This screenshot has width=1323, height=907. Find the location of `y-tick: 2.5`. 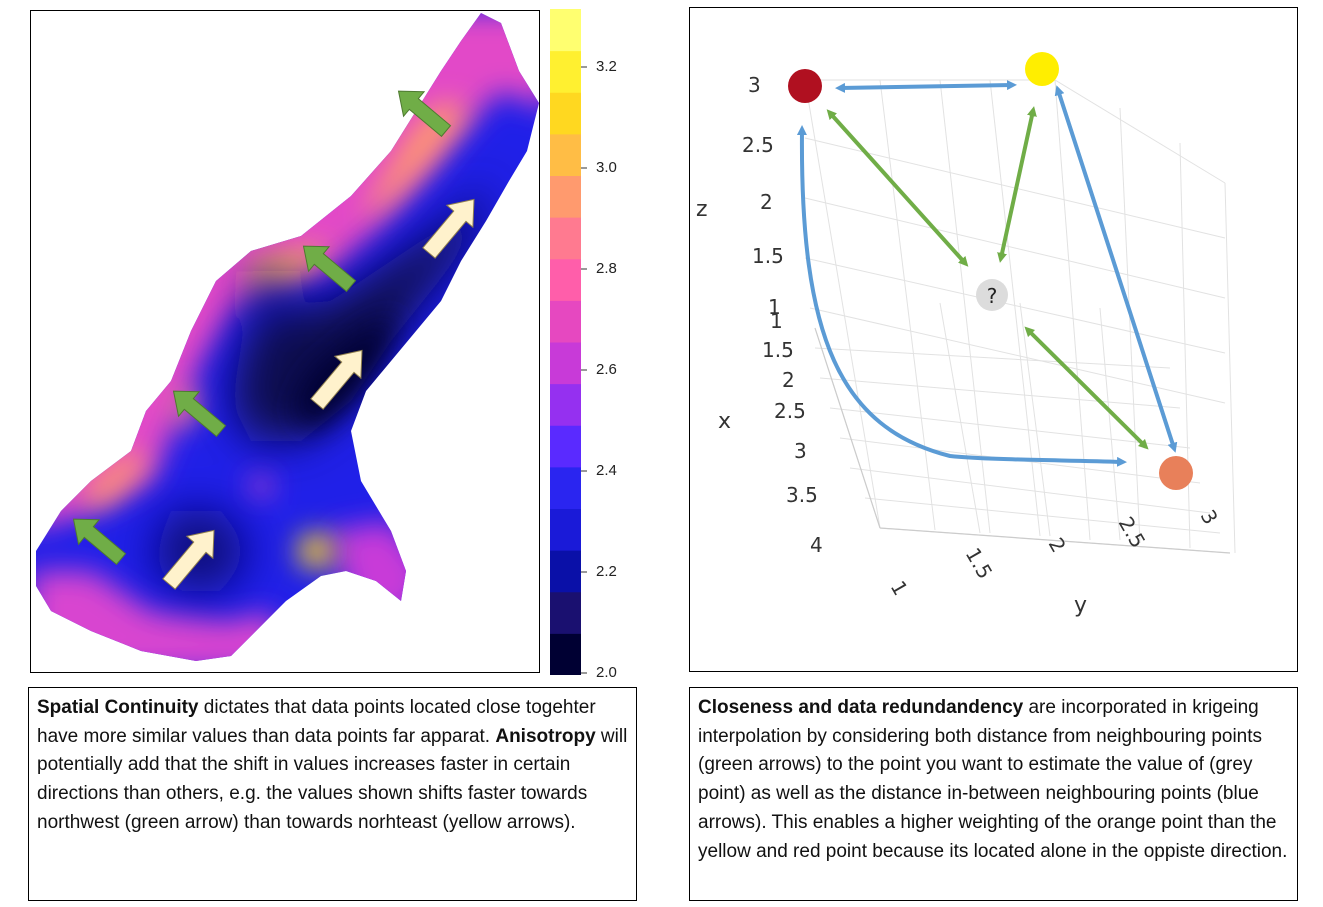

y-tick: 2.5 is located at coordinates (1132, 533).